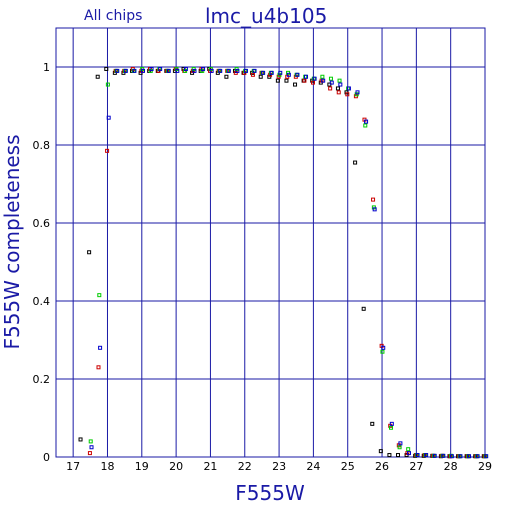 Image resolution: width=512 pixels, height=512 pixels. What do you see at coordinates (176, 466) in the screenshot?
I see `x-tick-label: 20` at bounding box center [176, 466].